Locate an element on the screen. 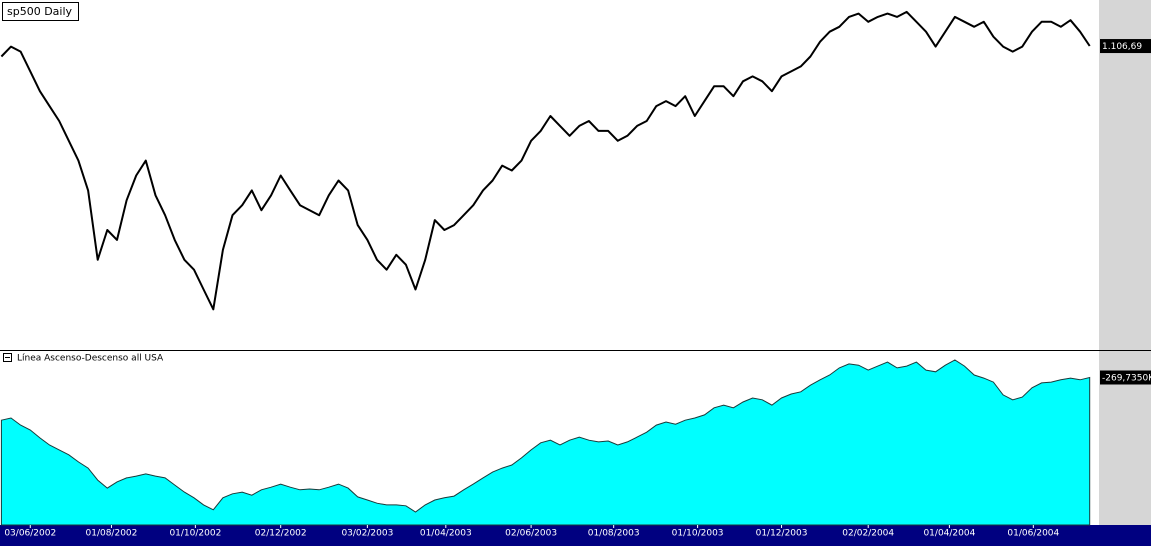 The image size is (1151, 546). x-tick-label: 01/08/2003 is located at coordinates (614, 534).